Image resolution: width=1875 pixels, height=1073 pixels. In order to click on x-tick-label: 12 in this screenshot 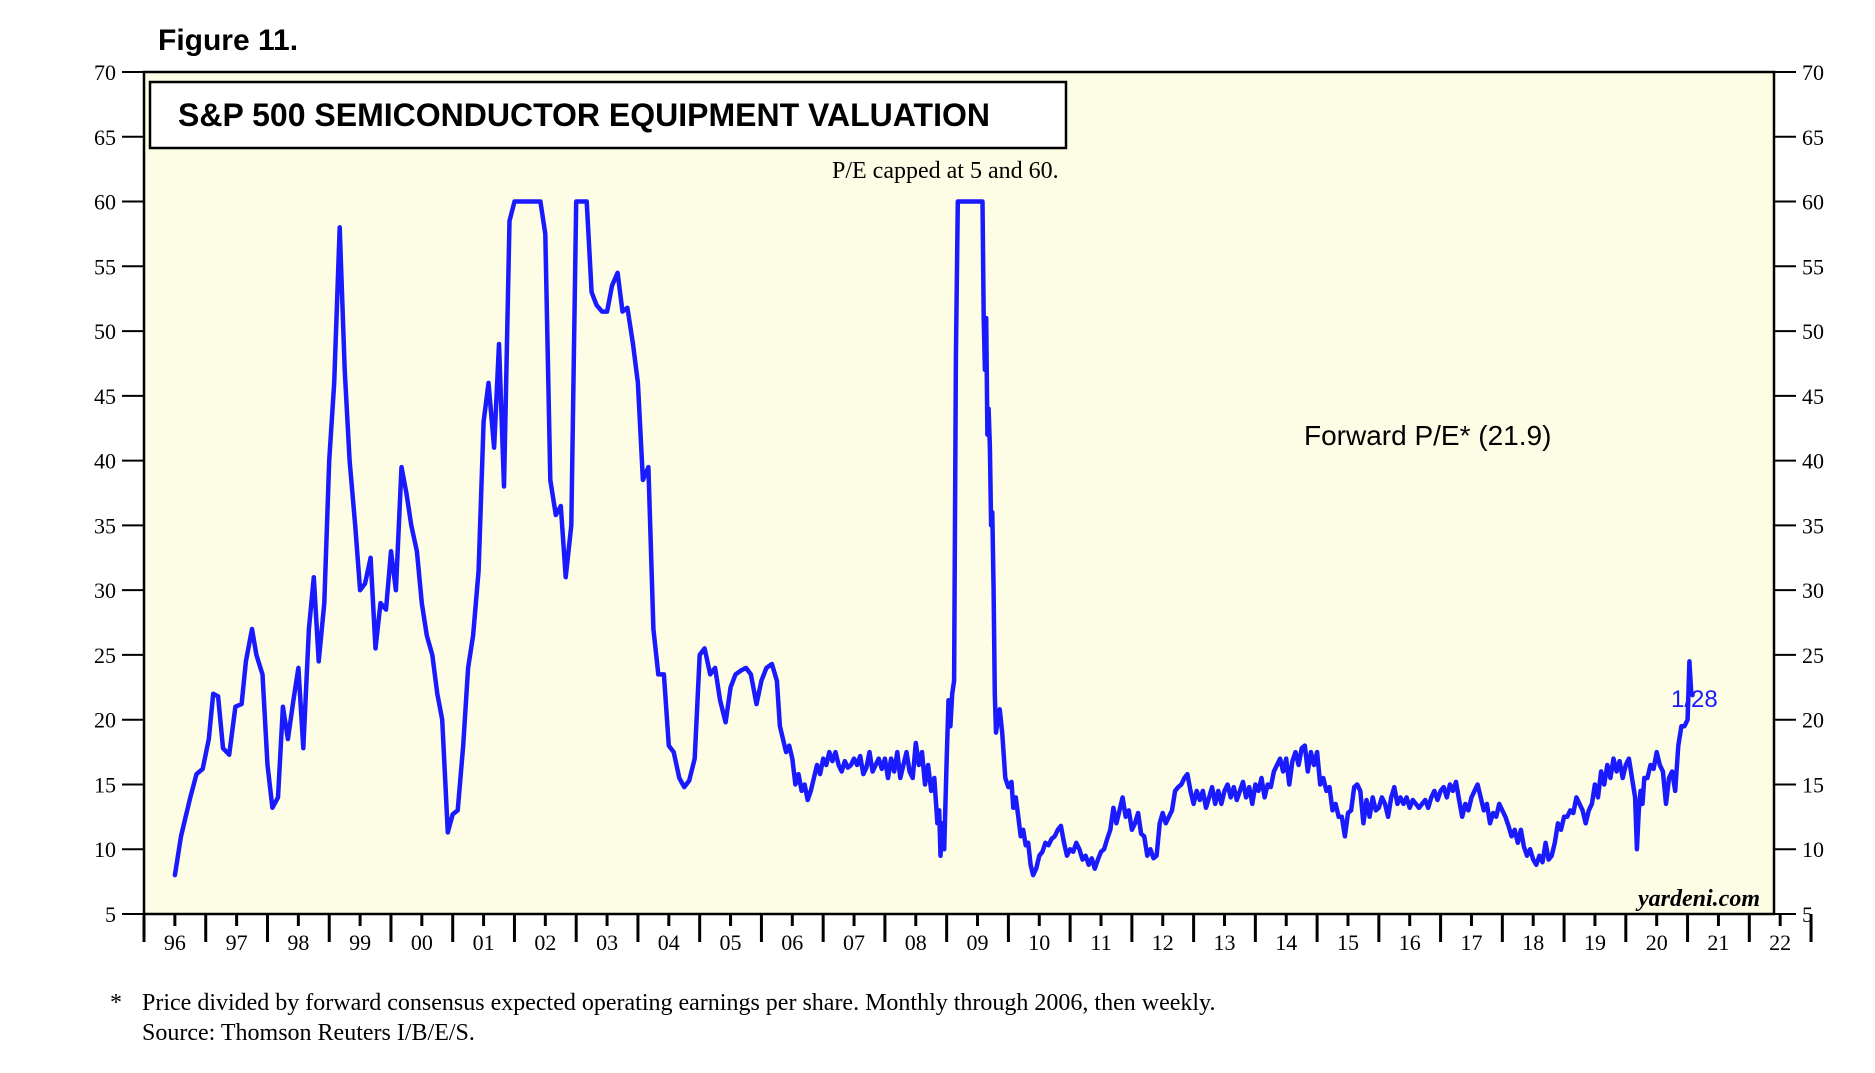, I will do `click(1163, 942)`.